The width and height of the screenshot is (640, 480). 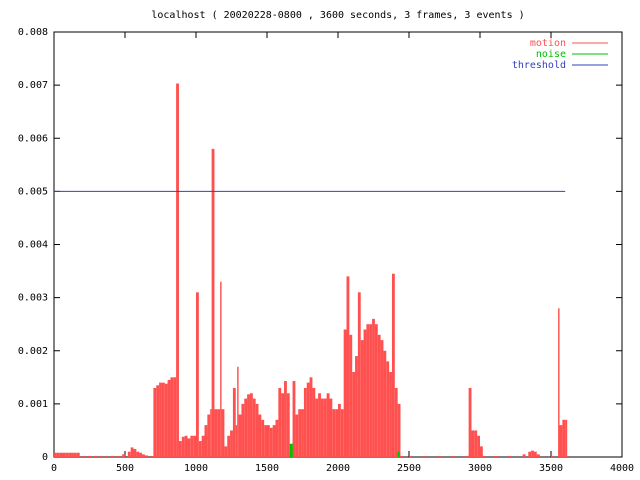 What do you see at coordinates (125, 468) in the screenshot?
I see `x-tick-label: 500` at bounding box center [125, 468].